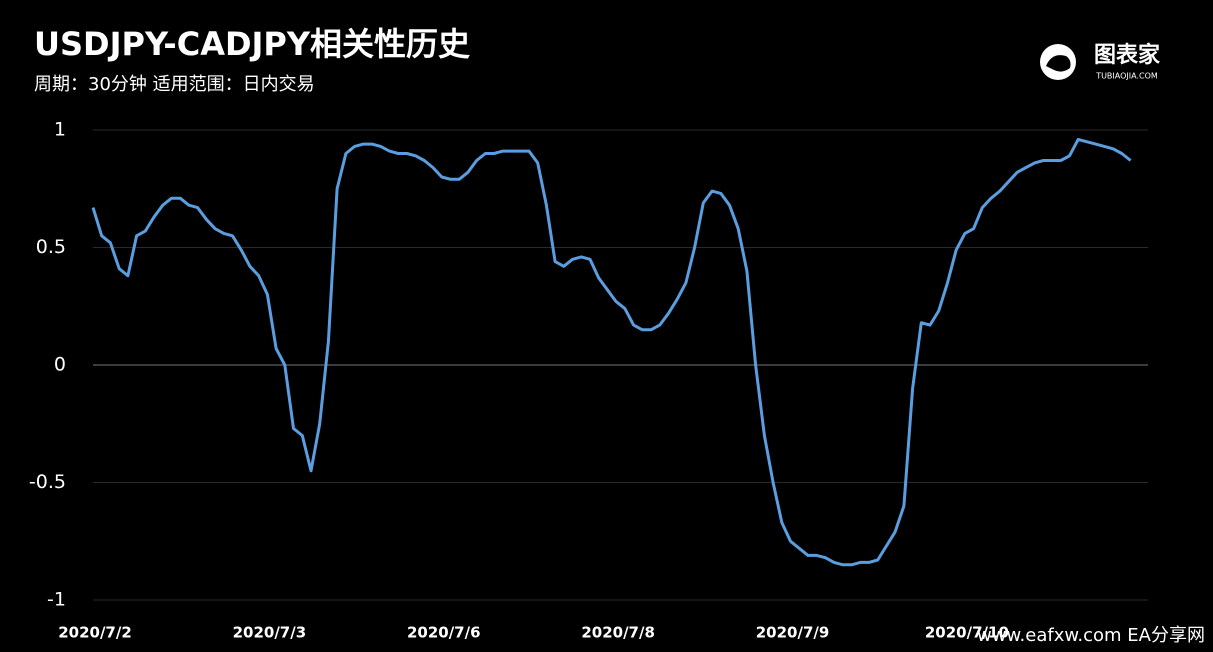  Describe the element at coordinates (618, 633) in the screenshot. I see `x-tick-label: 2020/7/8` at that location.